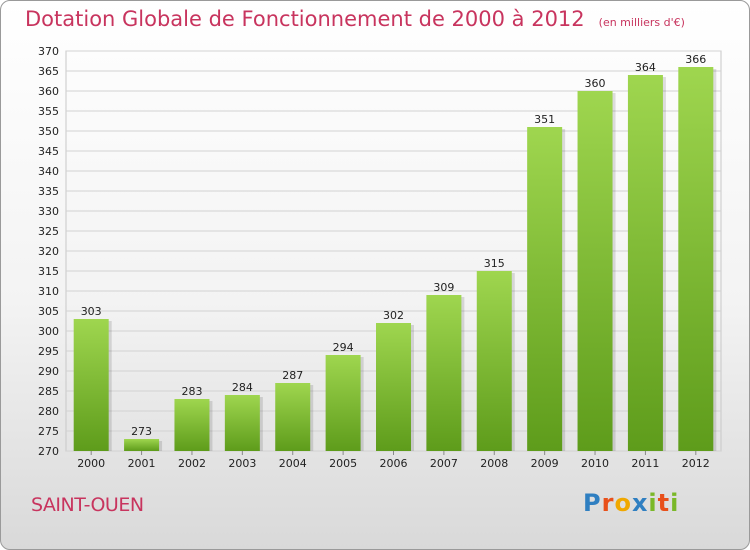 This screenshot has height=550, width=750. What do you see at coordinates (242, 463) in the screenshot?
I see `x-tick-label: 2003` at bounding box center [242, 463].